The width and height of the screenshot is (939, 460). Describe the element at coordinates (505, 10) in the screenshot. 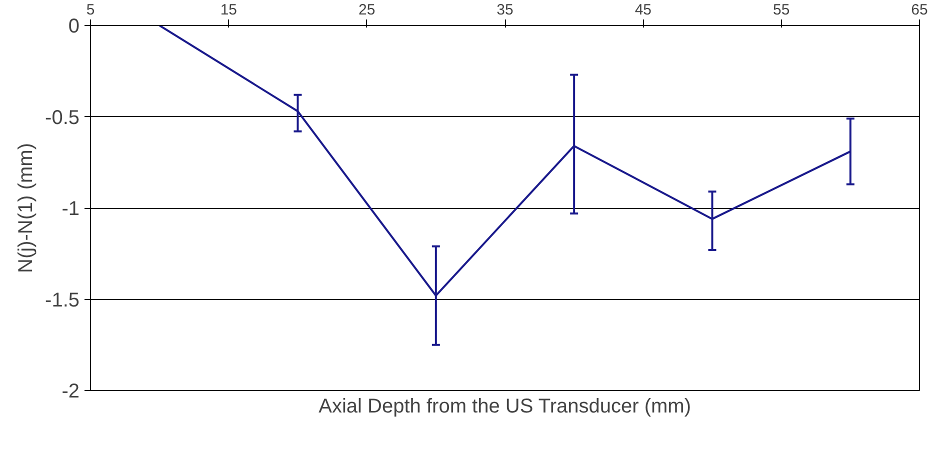

I see `x-tick-label: 35` at that location.